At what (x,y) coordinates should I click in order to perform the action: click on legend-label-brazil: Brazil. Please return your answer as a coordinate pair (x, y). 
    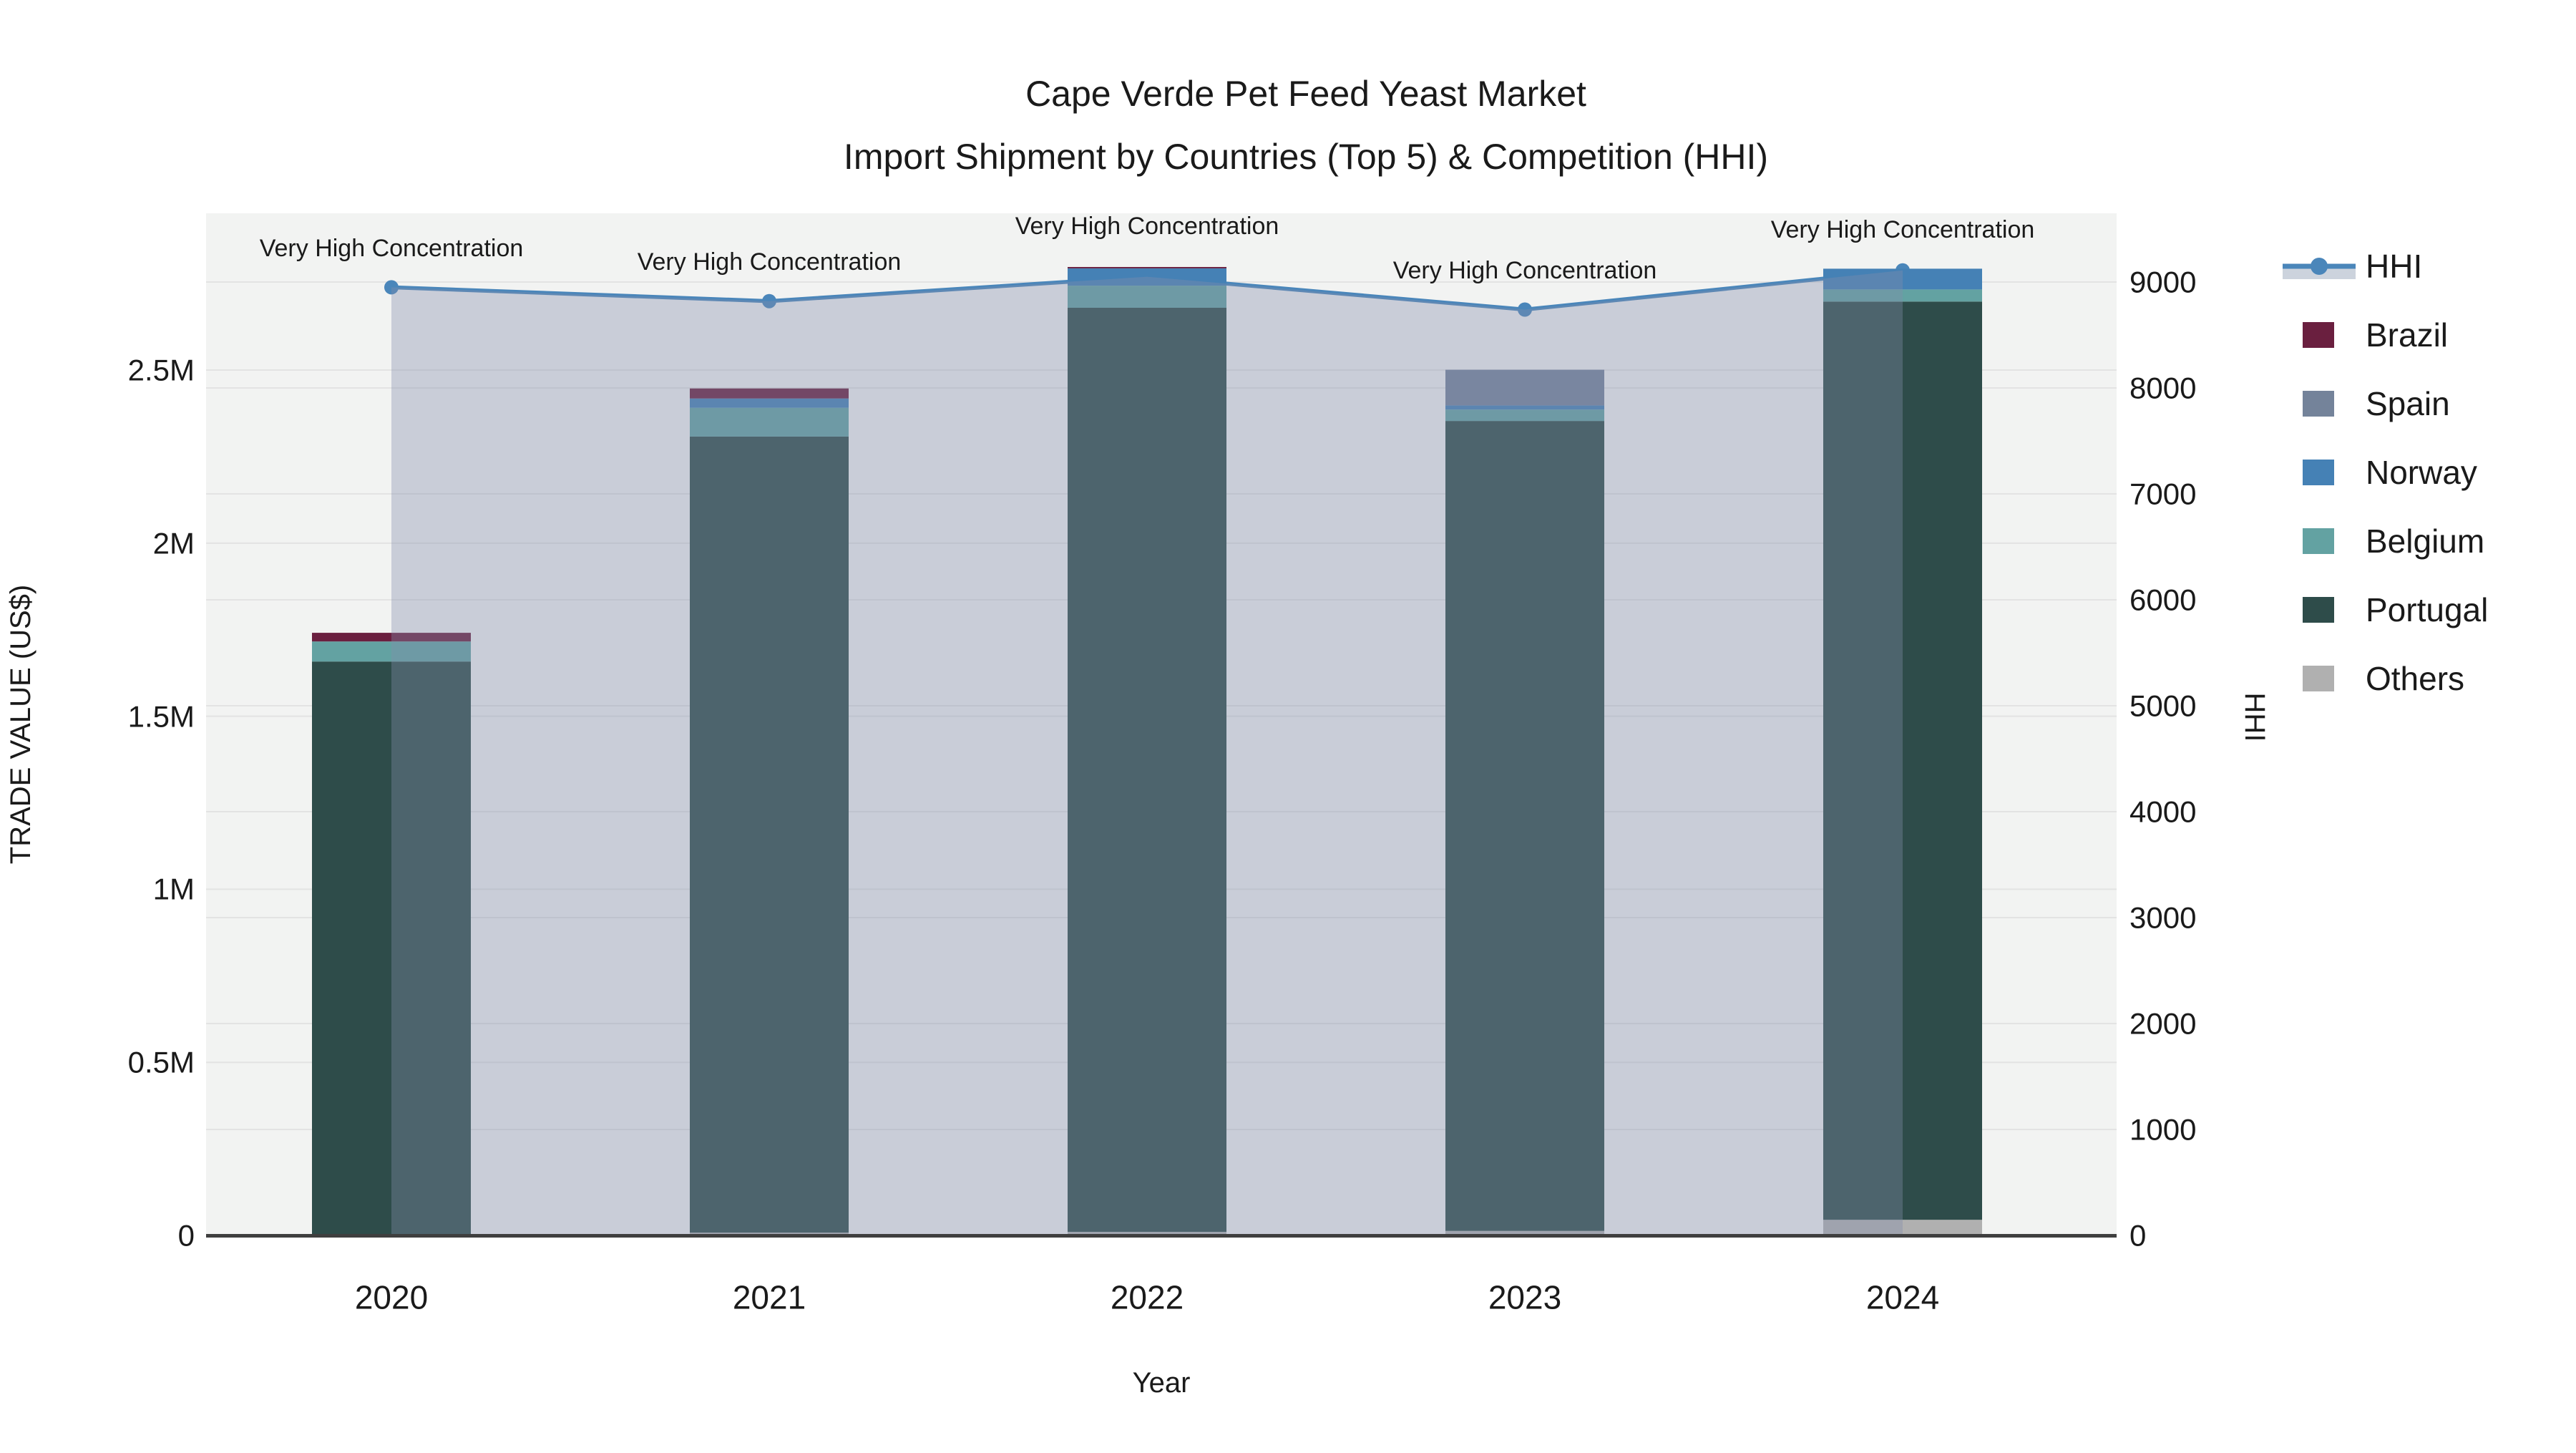
    Looking at the image, I should click on (2407, 335).